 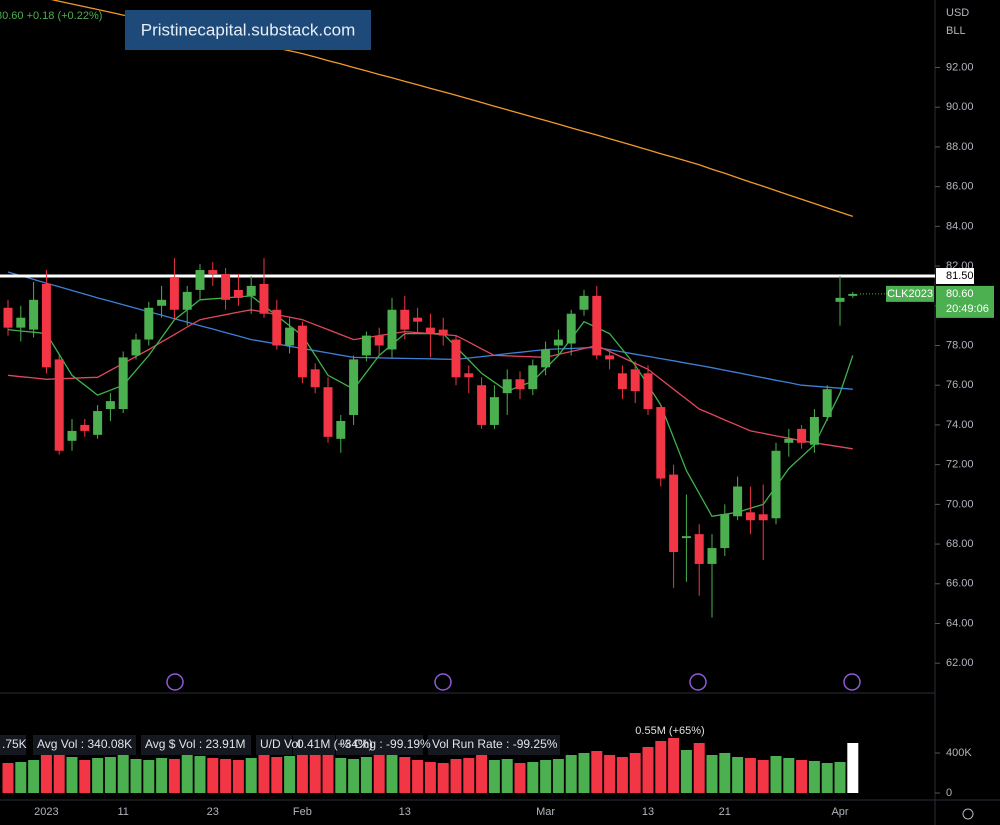 What do you see at coordinates (960, 623) in the screenshot?
I see `y-tick-label: 64.00` at bounding box center [960, 623].